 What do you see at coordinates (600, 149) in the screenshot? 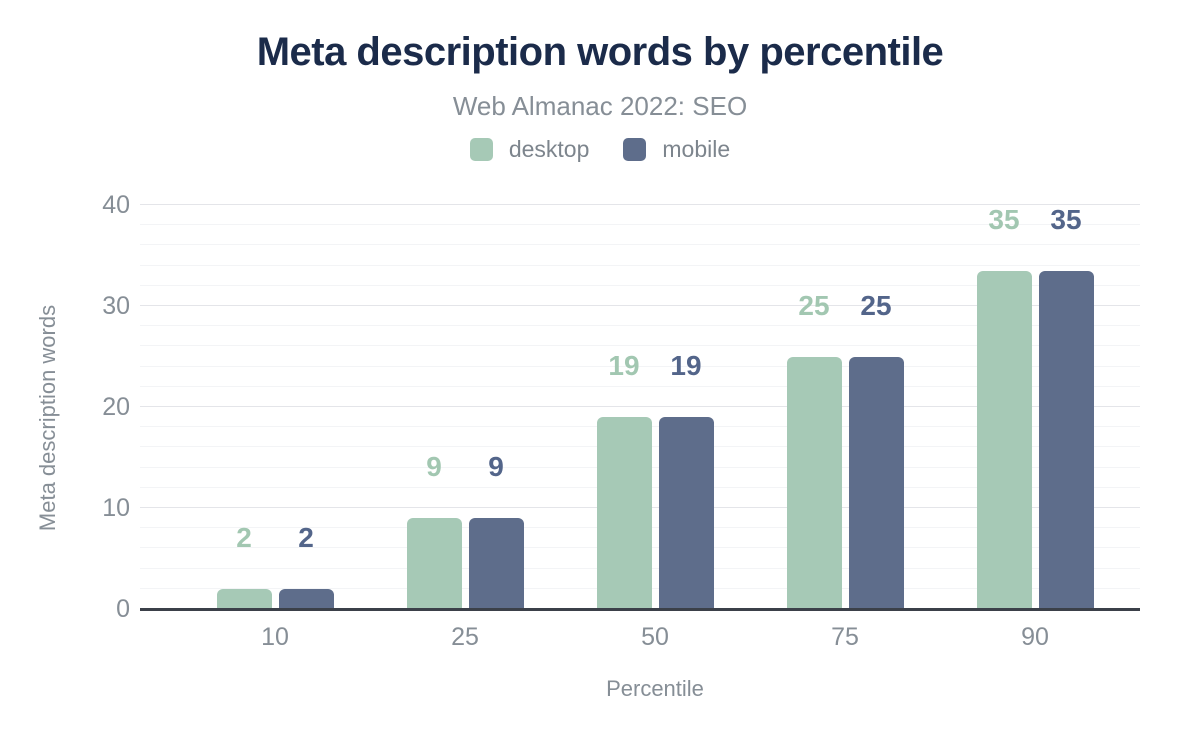
I see `legend: desktop mobile` at bounding box center [600, 149].